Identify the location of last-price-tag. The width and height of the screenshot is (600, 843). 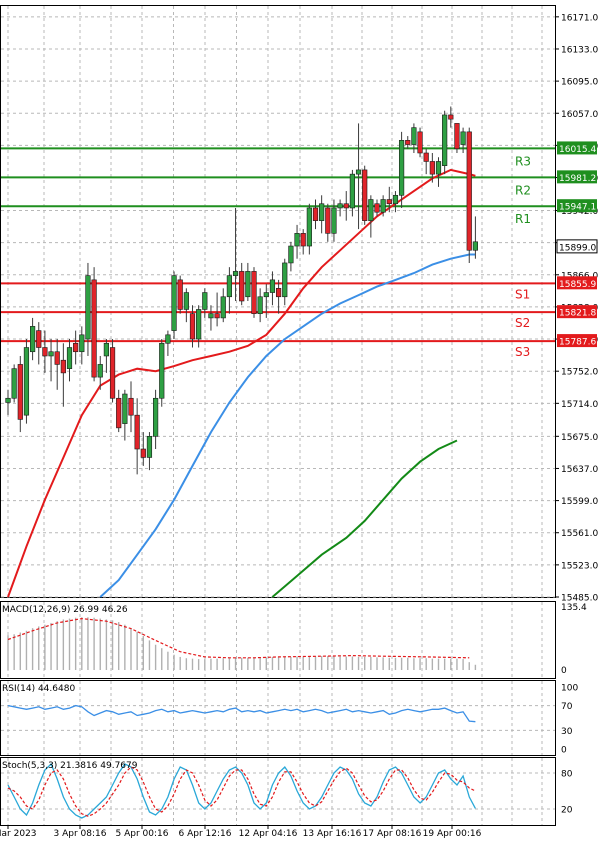
(577, 246).